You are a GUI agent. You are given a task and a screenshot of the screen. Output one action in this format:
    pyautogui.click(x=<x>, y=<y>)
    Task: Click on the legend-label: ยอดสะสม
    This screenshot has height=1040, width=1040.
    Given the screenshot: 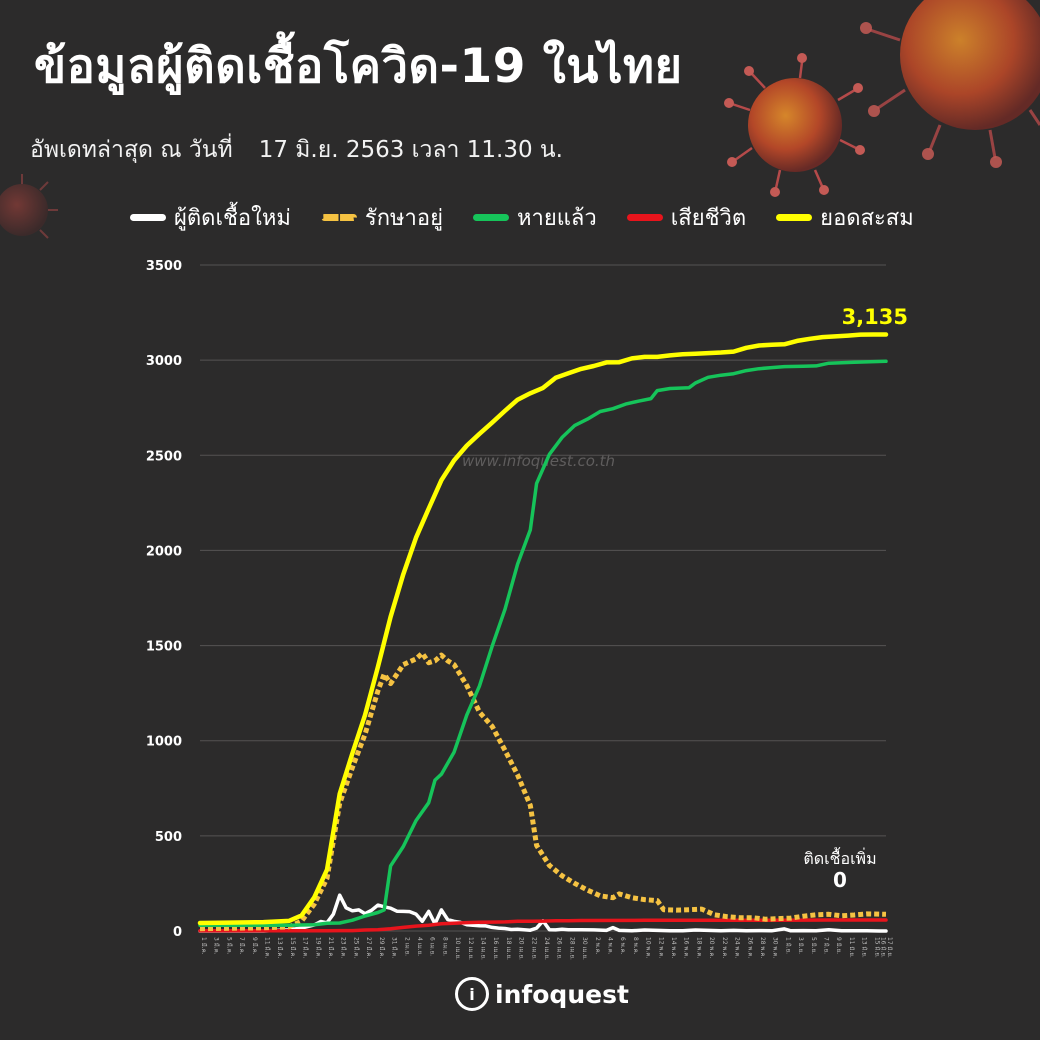 What is the action you would take?
    pyautogui.click(x=867, y=218)
    